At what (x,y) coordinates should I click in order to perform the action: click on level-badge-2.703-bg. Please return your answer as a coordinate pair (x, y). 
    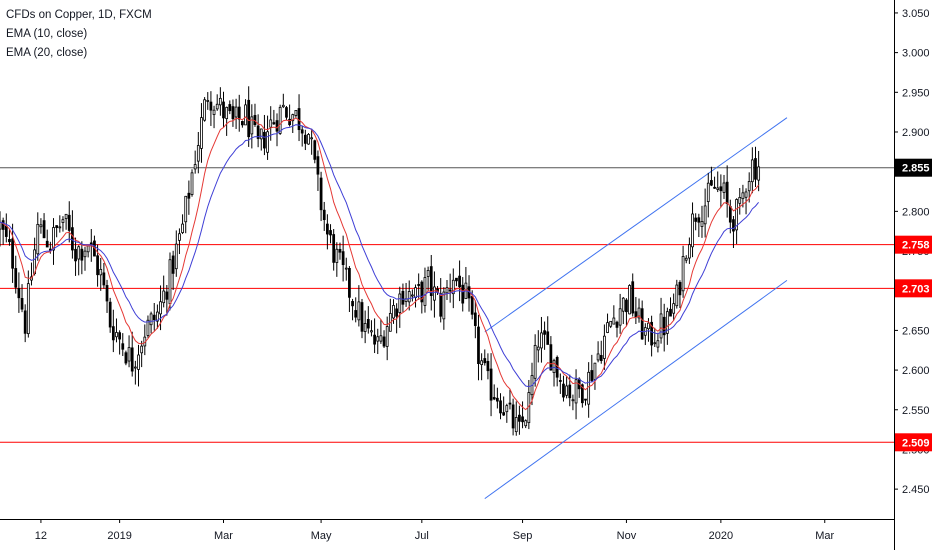
    Looking at the image, I should click on (913, 288).